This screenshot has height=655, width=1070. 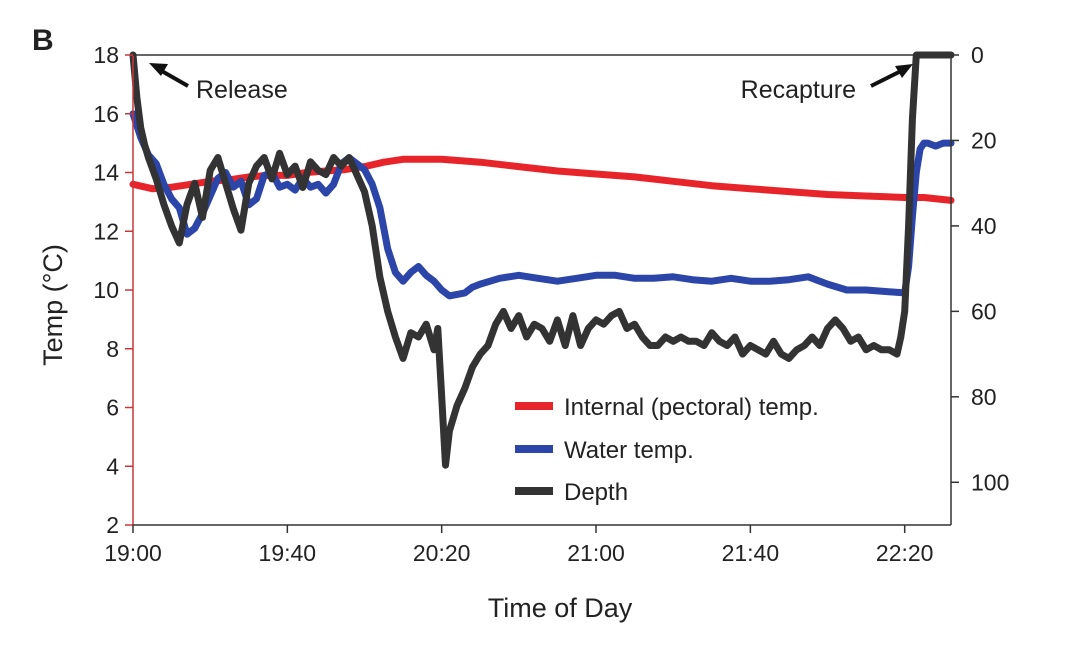 What do you see at coordinates (904, 71) in the screenshot?
I see `recapture-arrow-head` at bounding box center [904, 71].